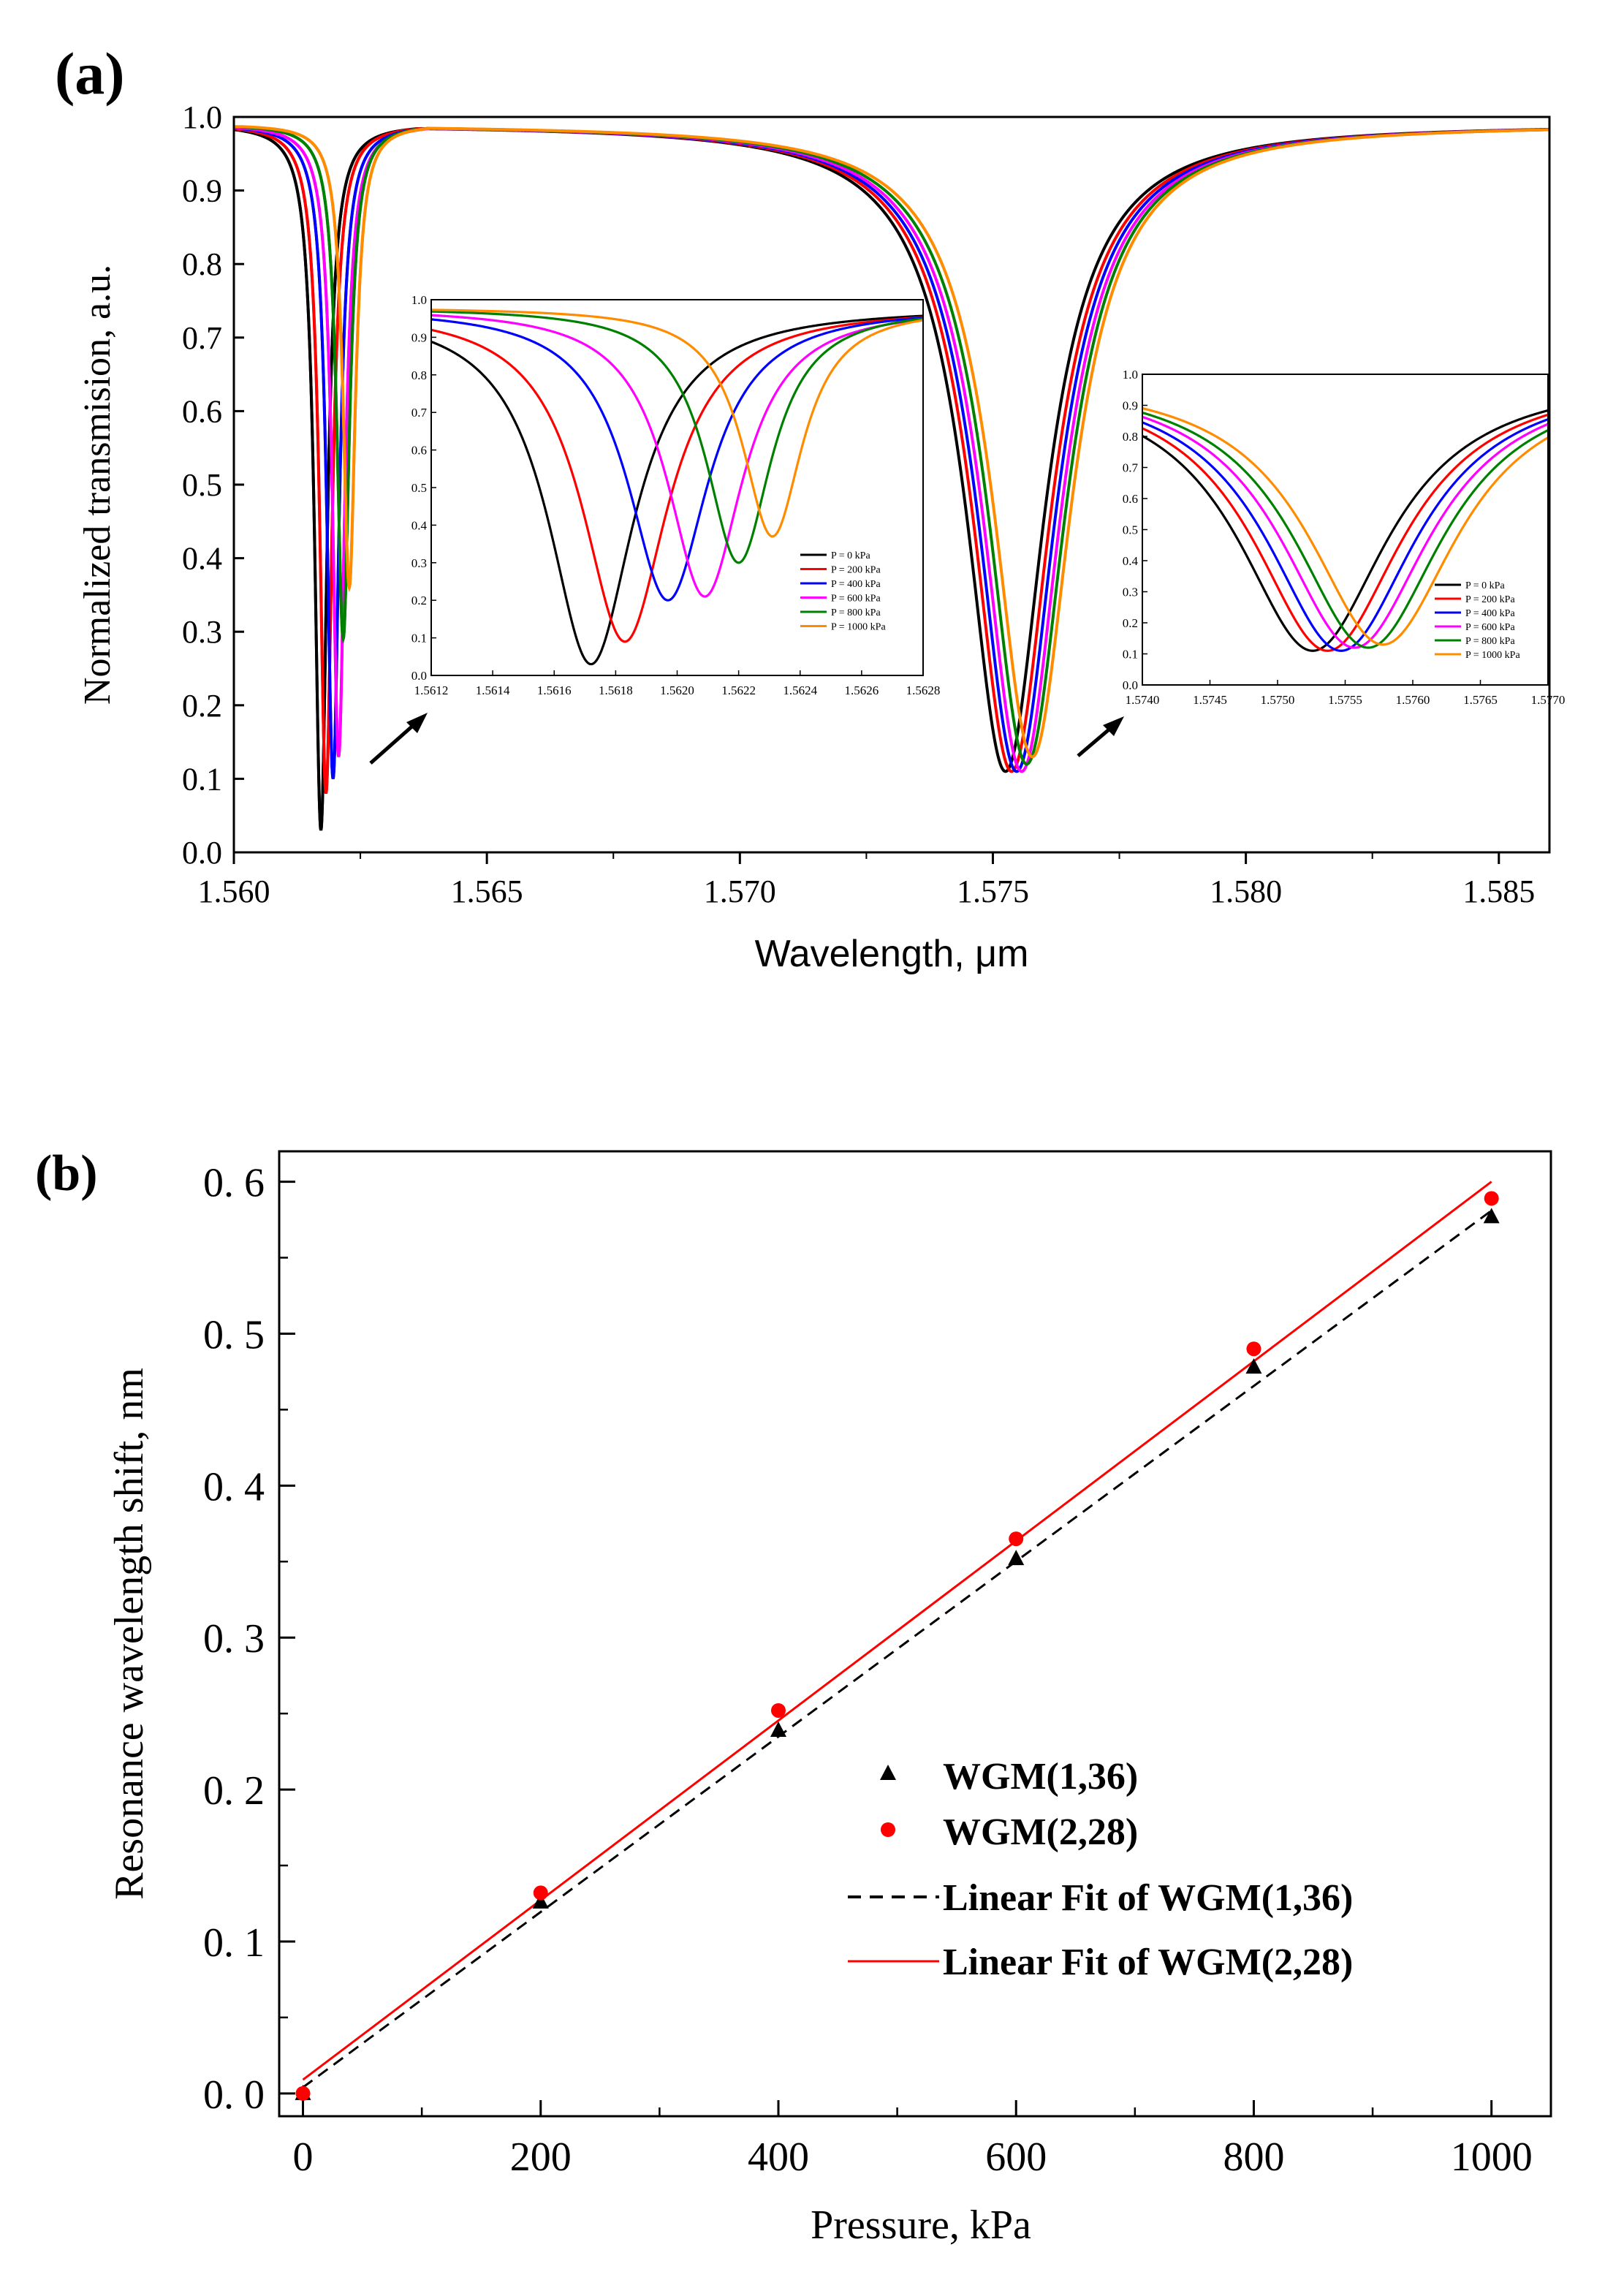  Describe the element at coordinates (234, 891) in the screenshot. I see `panel-a-x-tick-label: 1.560` at that location.